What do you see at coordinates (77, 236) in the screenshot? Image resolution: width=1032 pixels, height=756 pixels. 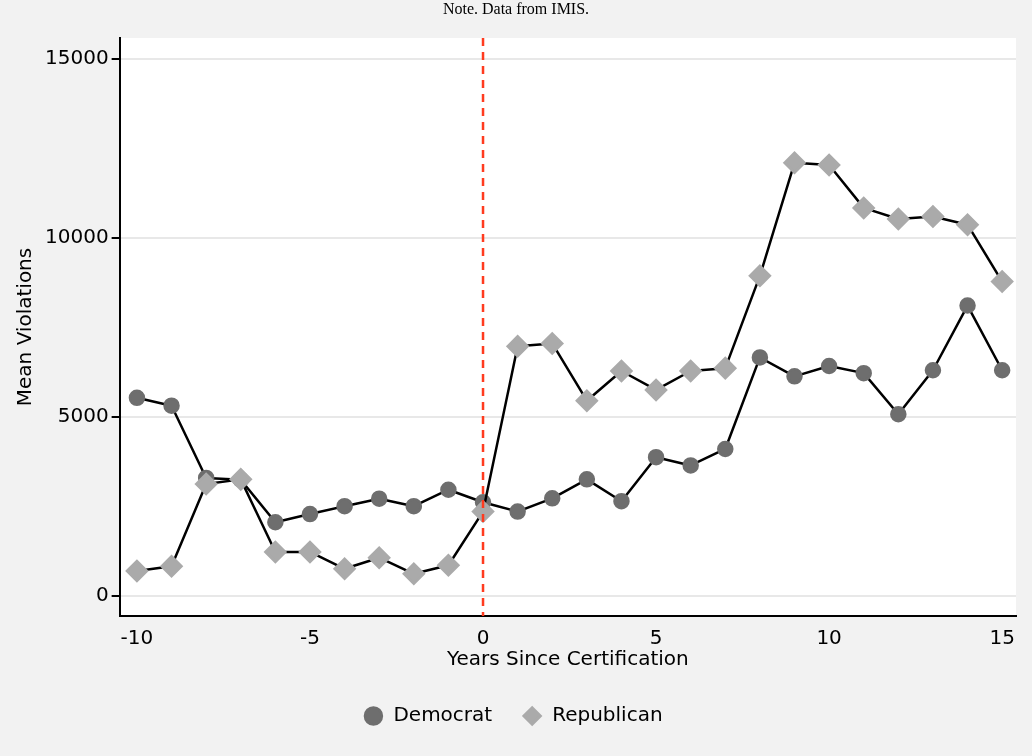 I see `y-tick-label: 10000` at bounding box center [77, 236].